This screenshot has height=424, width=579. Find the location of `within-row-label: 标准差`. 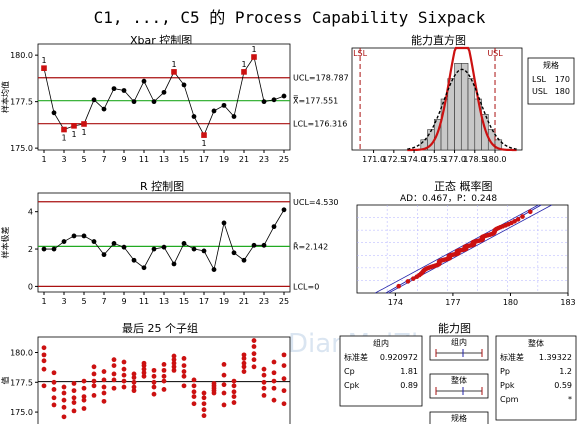

within-row-label: 标准差 is located at coordinates (356, 357).